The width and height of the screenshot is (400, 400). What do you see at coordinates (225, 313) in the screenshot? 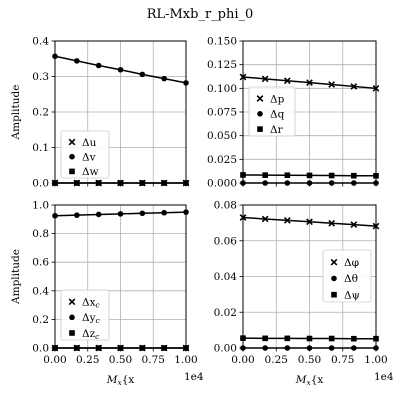
I see `y-tick-label: 0.02` at bounding box center [225, 313].